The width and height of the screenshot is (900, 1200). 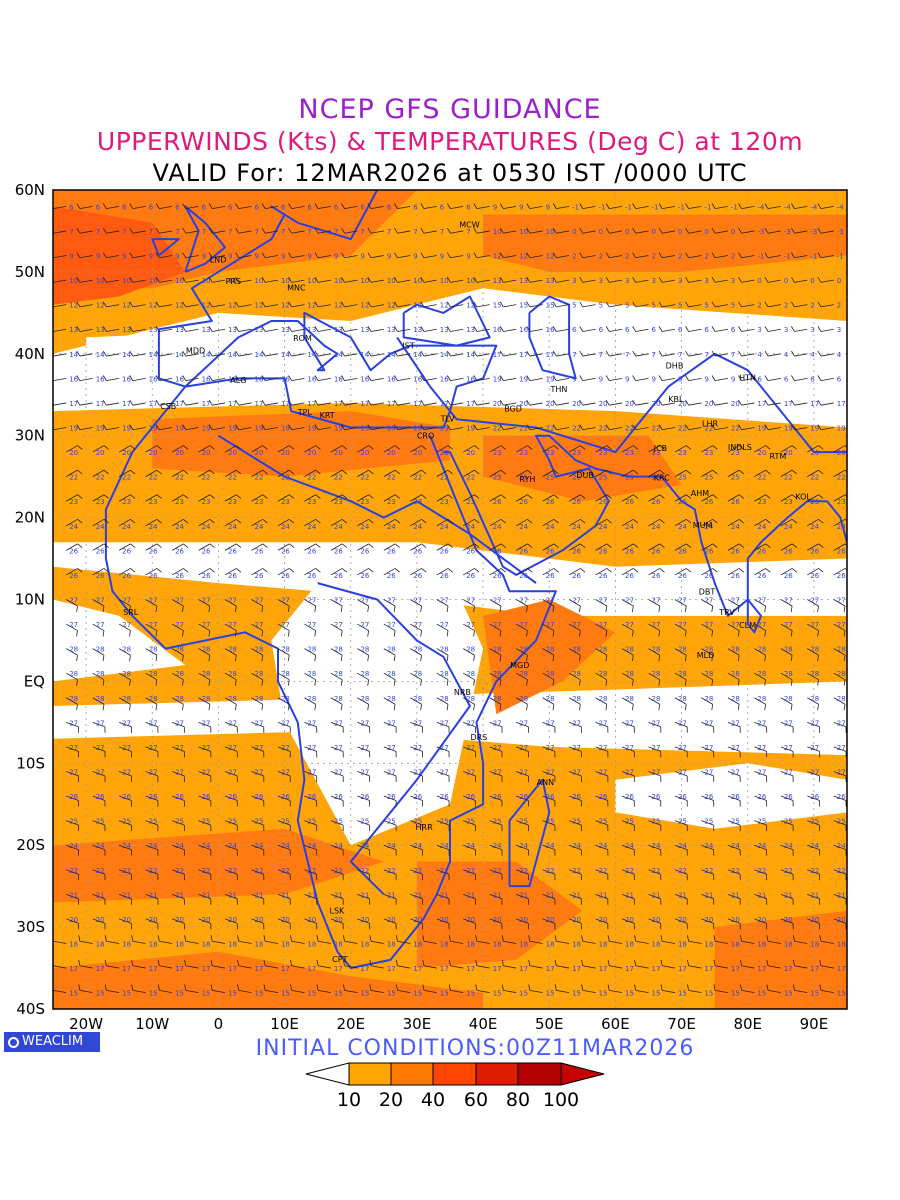 What do you see at coordinates (601, 330) in the screenshot?
I see `temperature-value: 6` at bounding box center [601, 330].